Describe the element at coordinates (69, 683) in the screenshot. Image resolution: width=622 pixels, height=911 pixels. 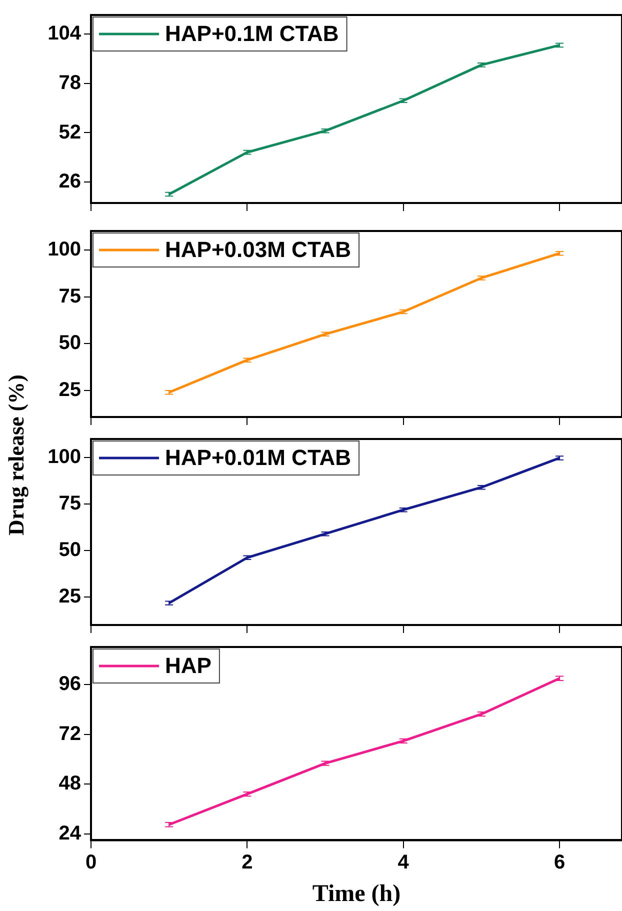
I see `y-tick-label: 96` at that location.